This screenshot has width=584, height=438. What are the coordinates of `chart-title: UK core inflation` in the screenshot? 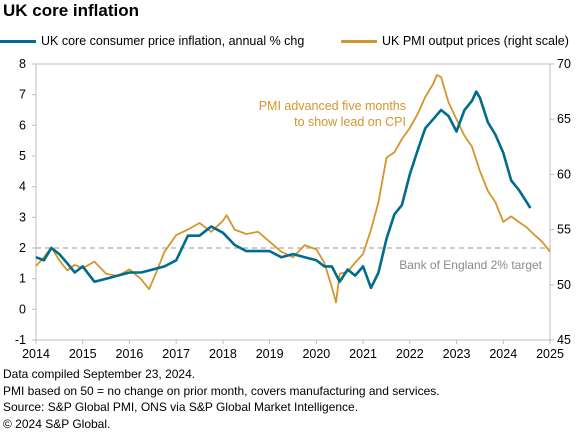 It's located at (71, 10).